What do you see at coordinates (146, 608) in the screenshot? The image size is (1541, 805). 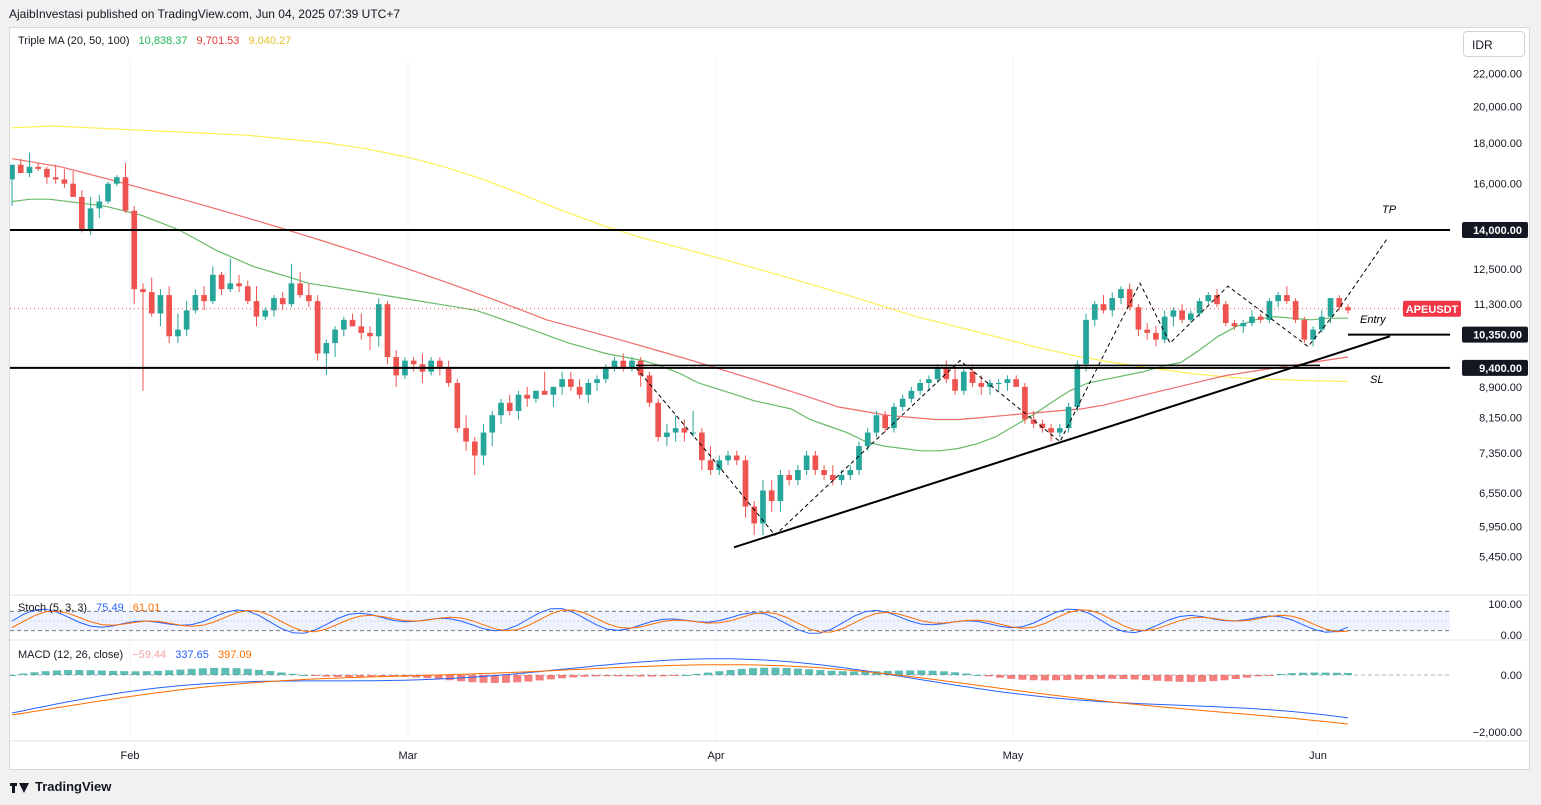 I see `stoch-d-value: 61.01` at bounding box center [146, 608].